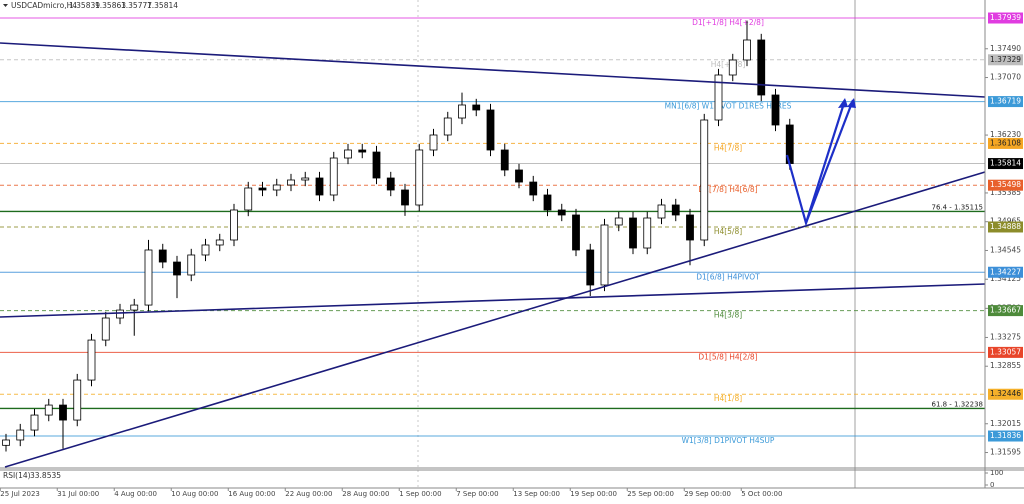 The height and width of the screenshot is (504, 1024). Describe the element at coordinates (728, 22) in the screenshot. I see `level-label: D1[+1/8] H4[+2/8]` at that location.